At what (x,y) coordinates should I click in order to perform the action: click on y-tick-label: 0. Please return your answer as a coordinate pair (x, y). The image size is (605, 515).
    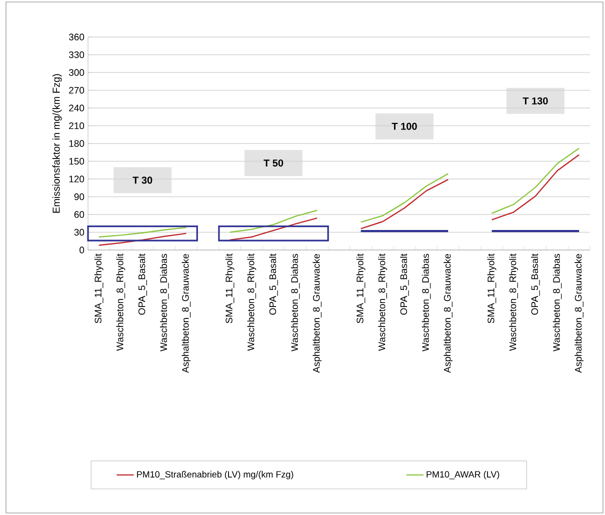
    Looking at the image, I should click on (82, 250).